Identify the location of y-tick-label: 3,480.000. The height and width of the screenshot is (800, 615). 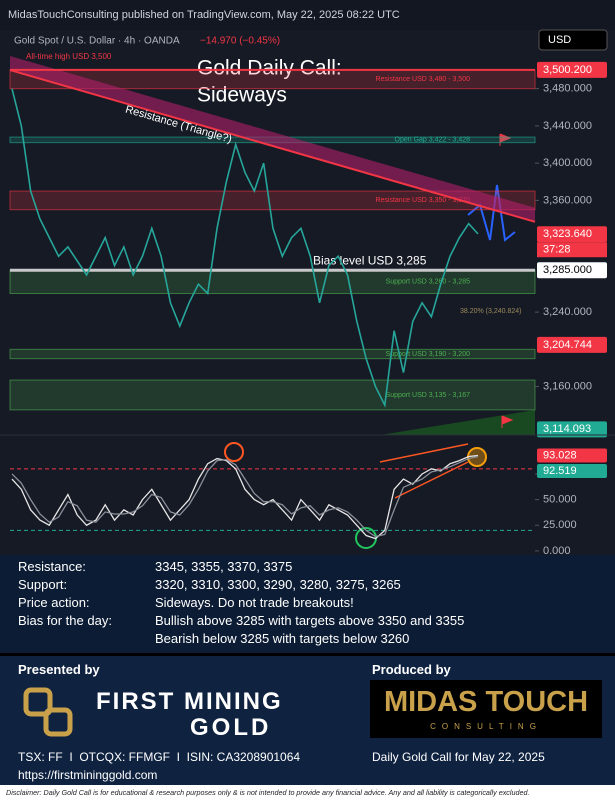
(567, 89).